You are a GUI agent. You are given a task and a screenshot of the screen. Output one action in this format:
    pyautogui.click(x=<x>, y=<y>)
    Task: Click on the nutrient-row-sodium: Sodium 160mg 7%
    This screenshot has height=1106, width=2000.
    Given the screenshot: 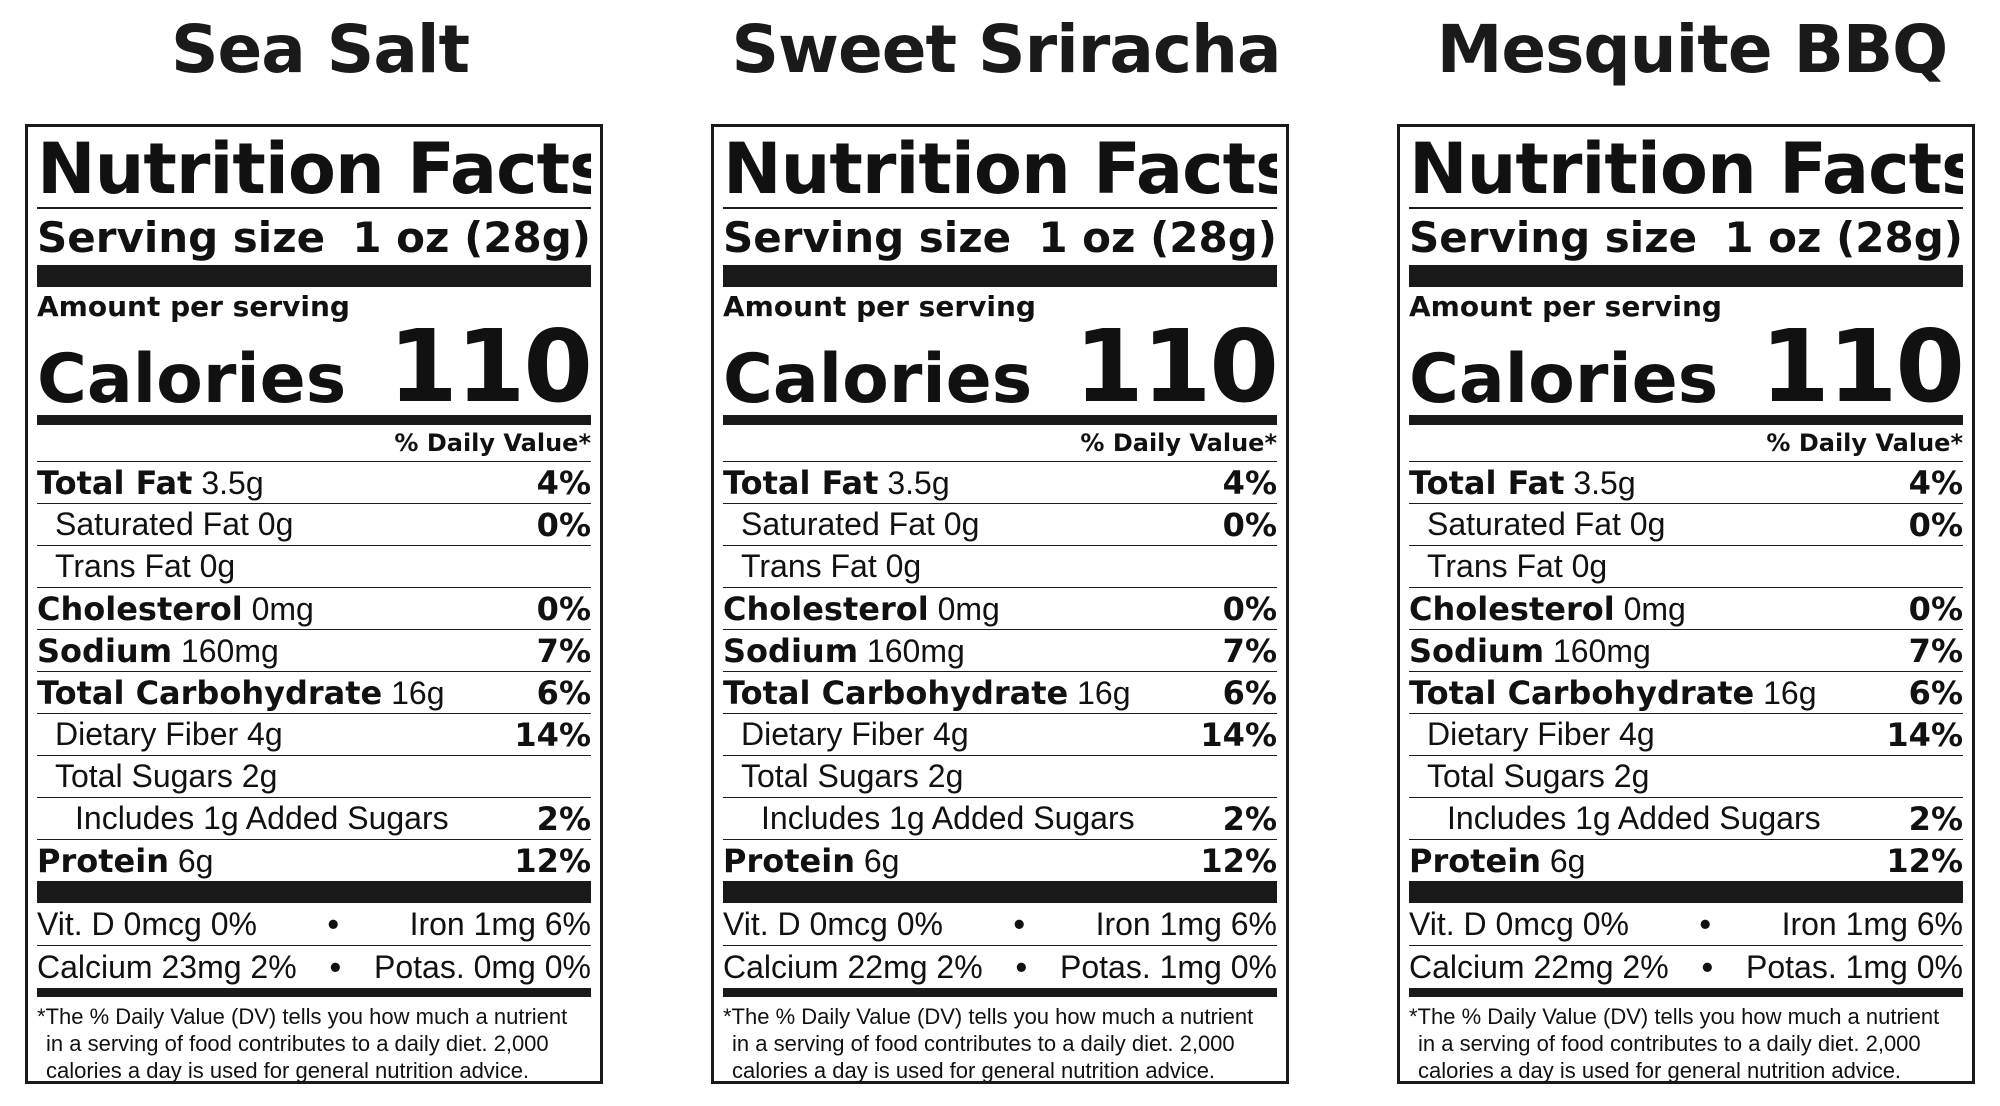 What is the action you would take?
    pyautogui.click(x=314, y=650)
    